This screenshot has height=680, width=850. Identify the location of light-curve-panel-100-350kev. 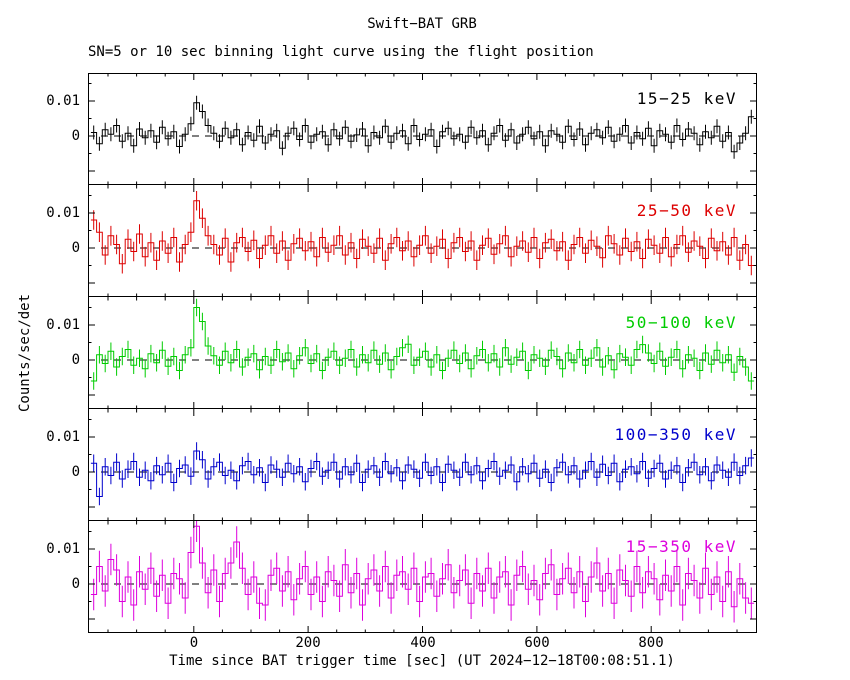
(422, 465).